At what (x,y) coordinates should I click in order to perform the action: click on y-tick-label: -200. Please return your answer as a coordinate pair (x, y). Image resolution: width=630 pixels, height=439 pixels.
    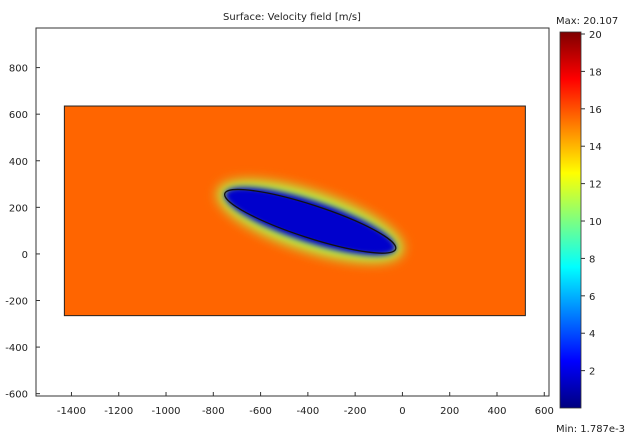
    Looking at the image, I should click on (16, 302).